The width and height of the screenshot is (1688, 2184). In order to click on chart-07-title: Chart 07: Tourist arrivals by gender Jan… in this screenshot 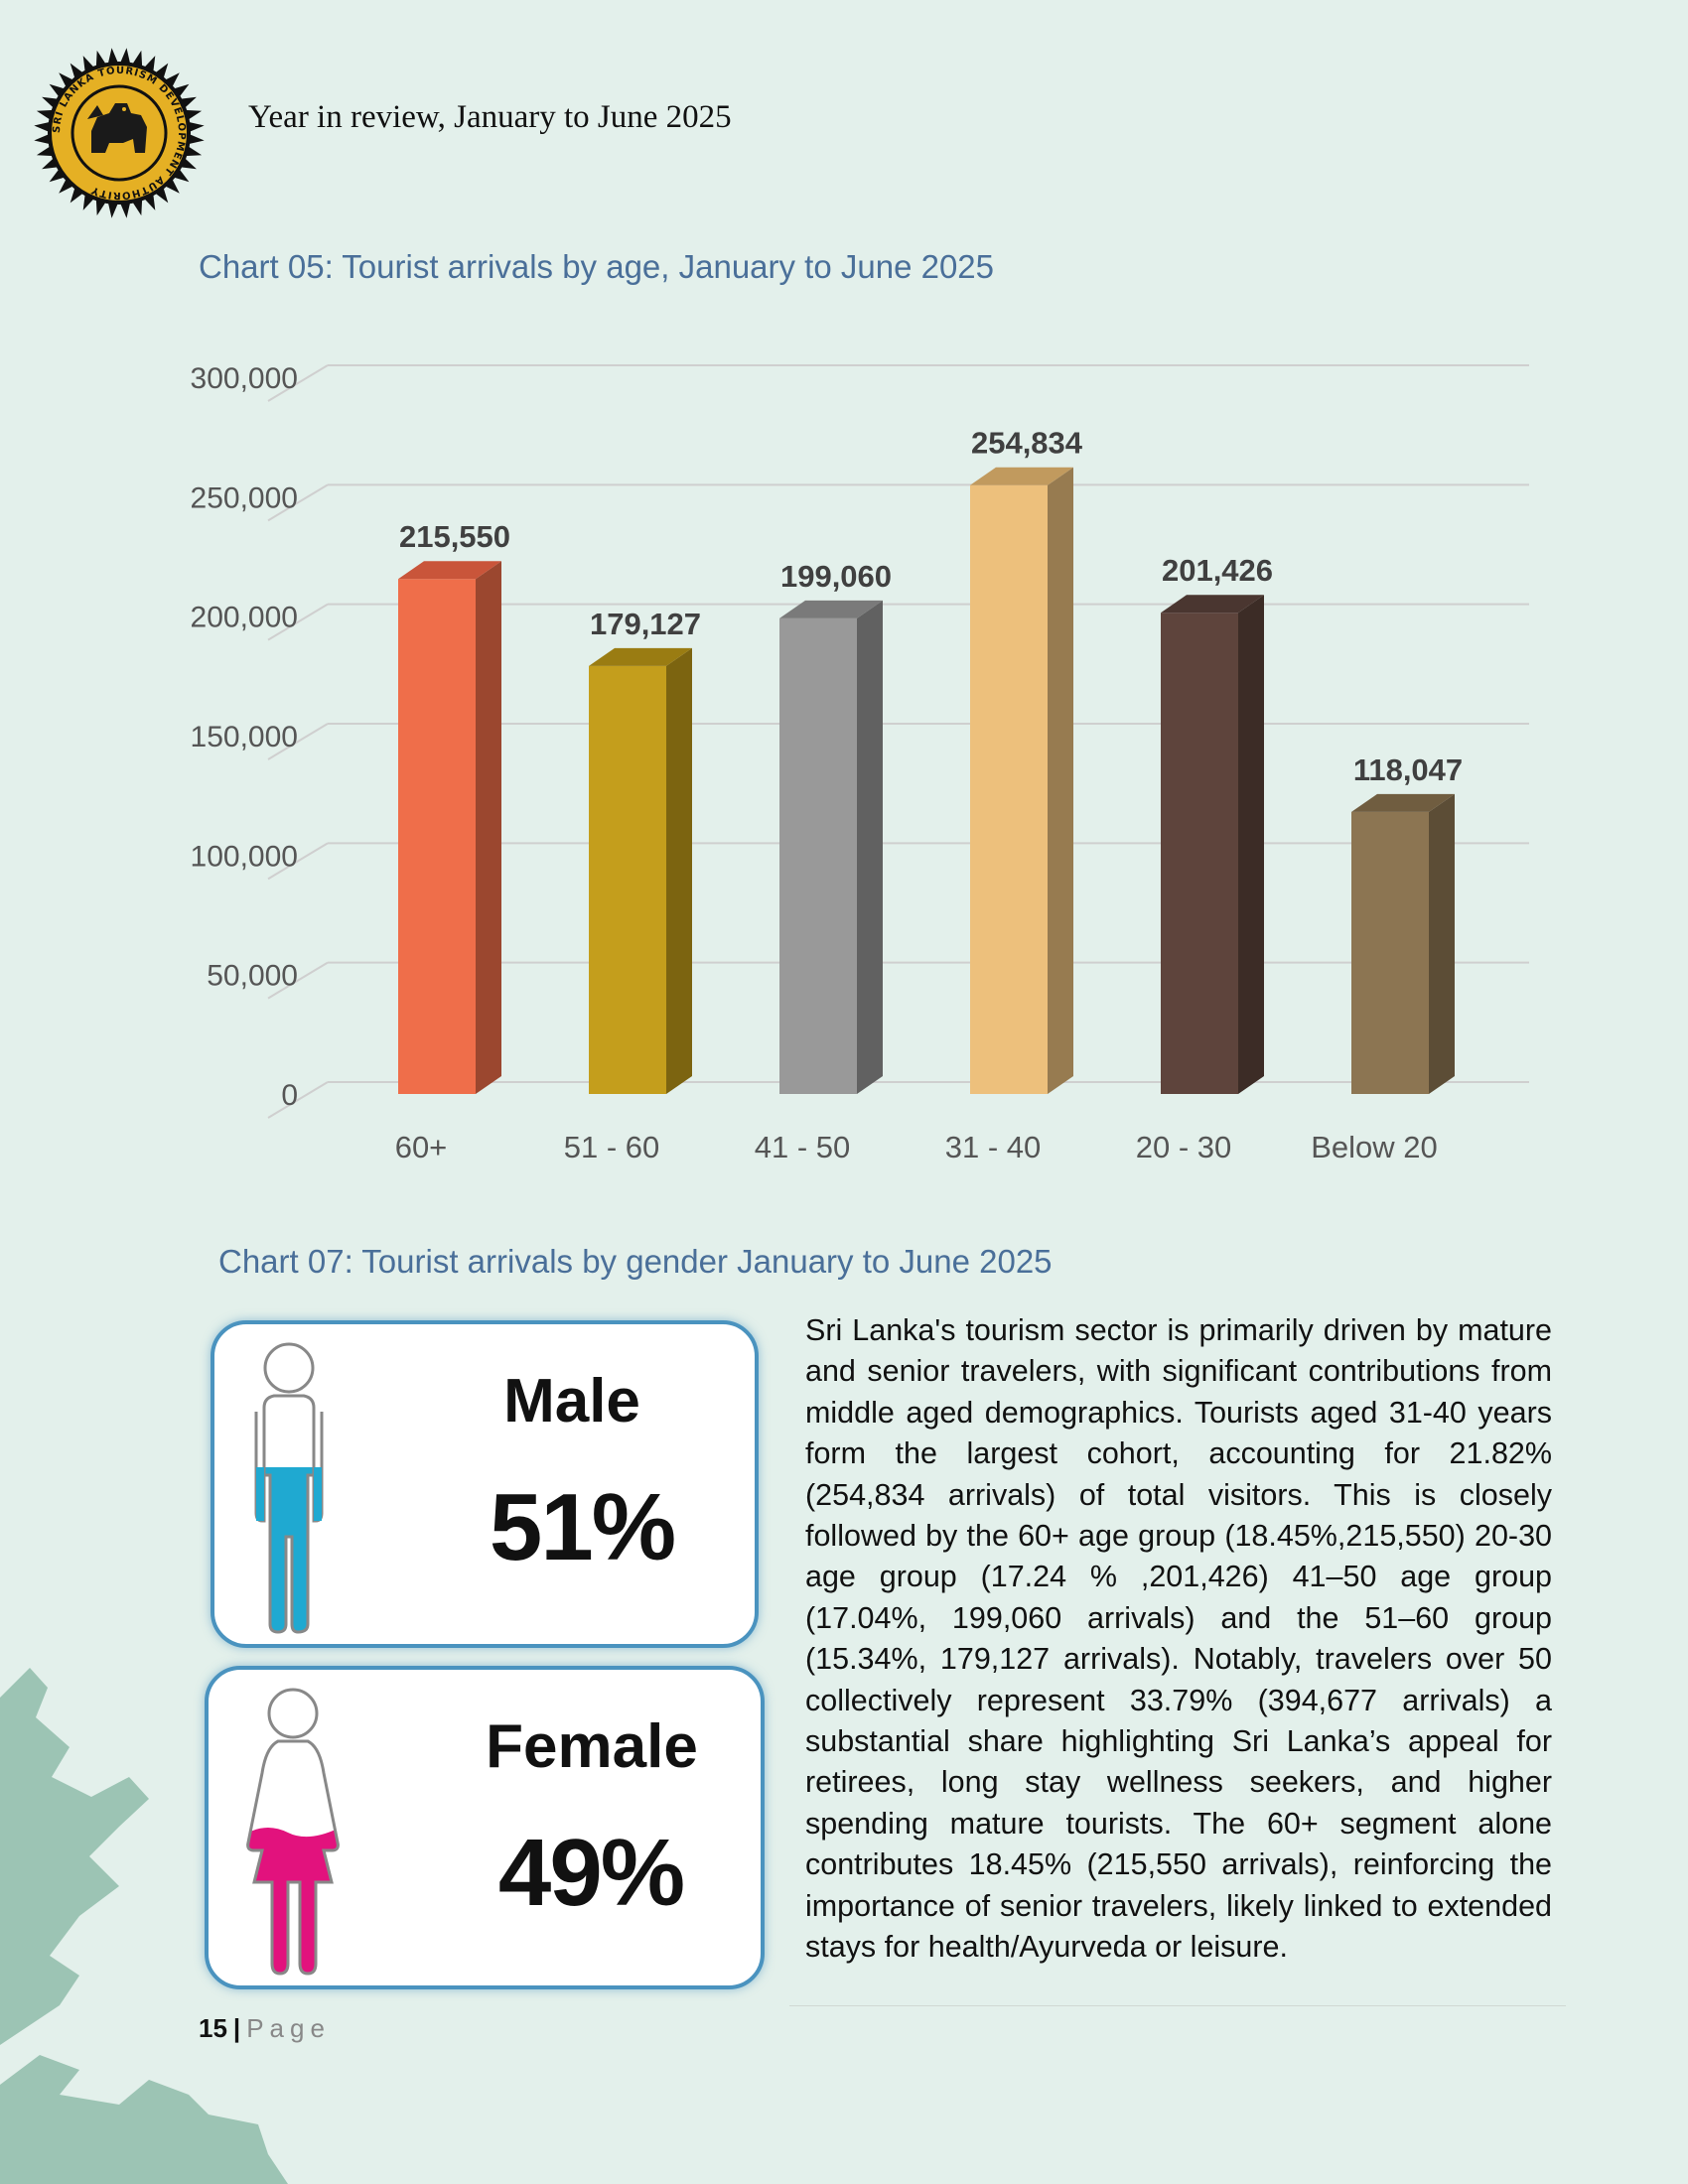, I will do `click(635, 1261)`.